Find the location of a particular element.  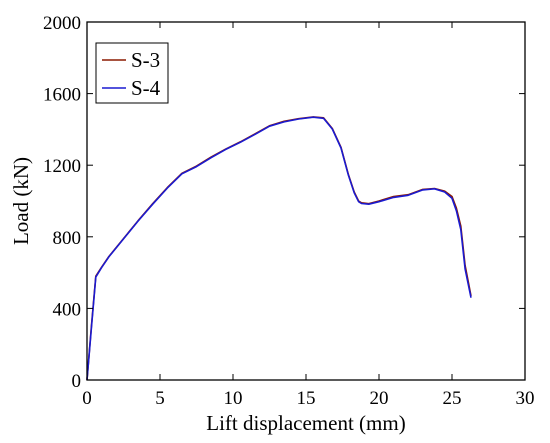

x-tick-label: 15 is located at coordinates (306, 398).